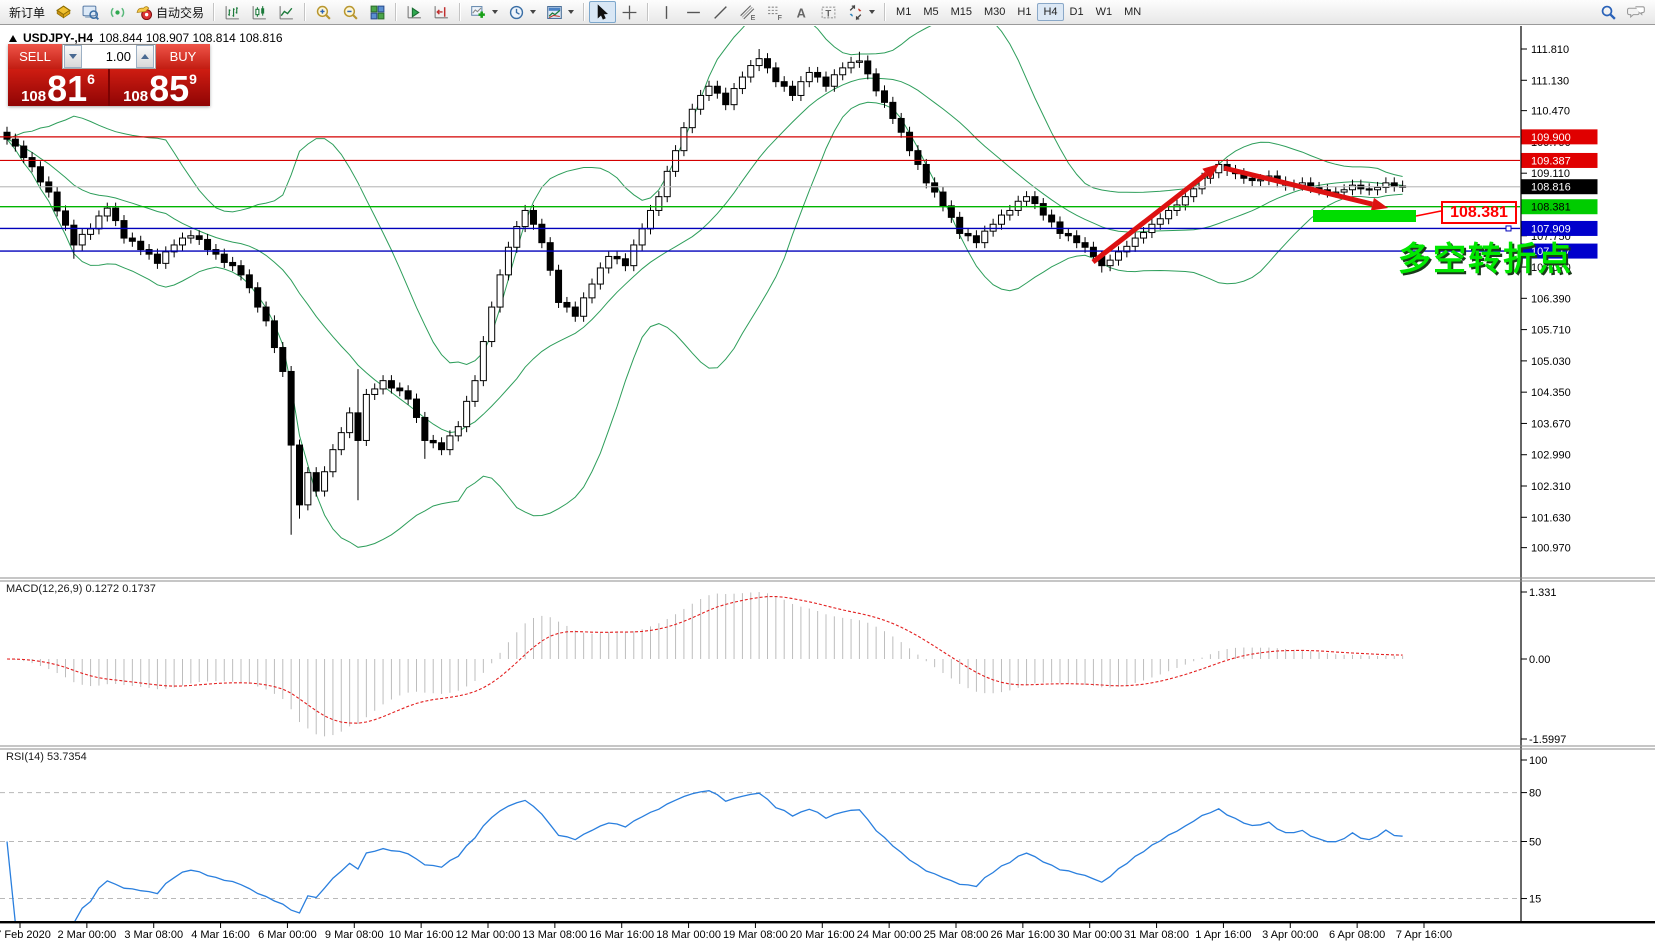 This screenshot has height=949, width=1655. I want to click on auto-trading-button: 自动交易, so click(170, 12).